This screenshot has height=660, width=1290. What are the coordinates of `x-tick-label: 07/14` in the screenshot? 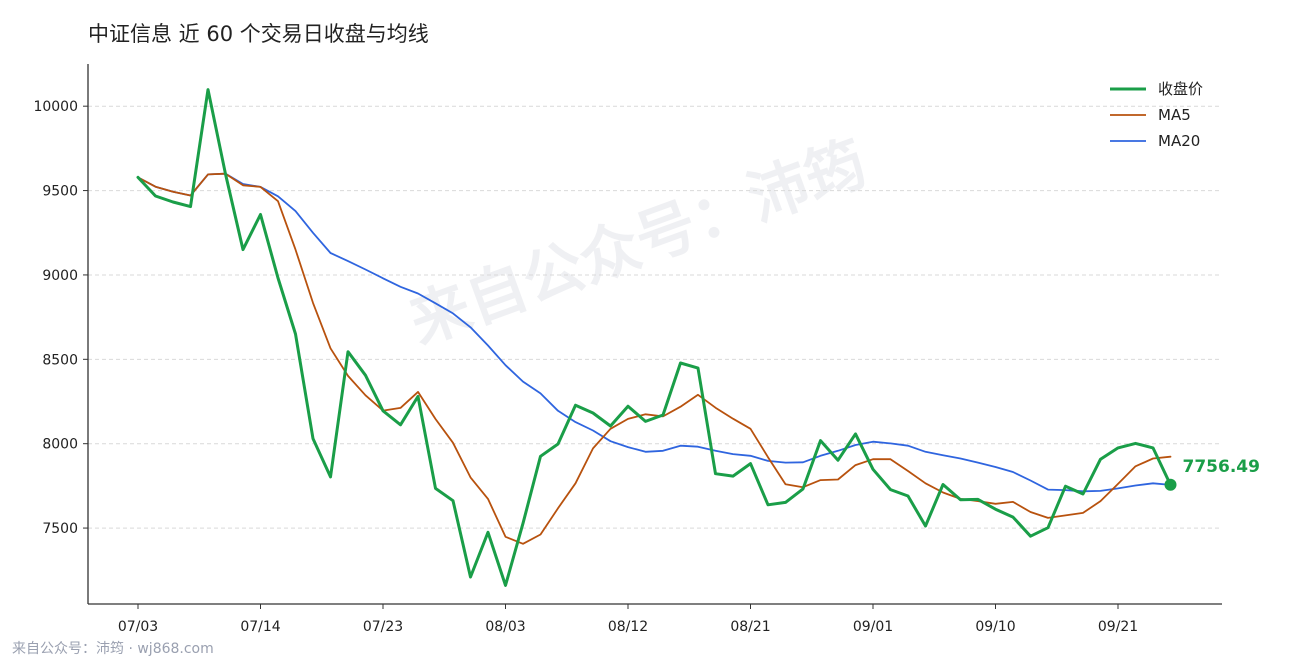 It's located at (260, 627).